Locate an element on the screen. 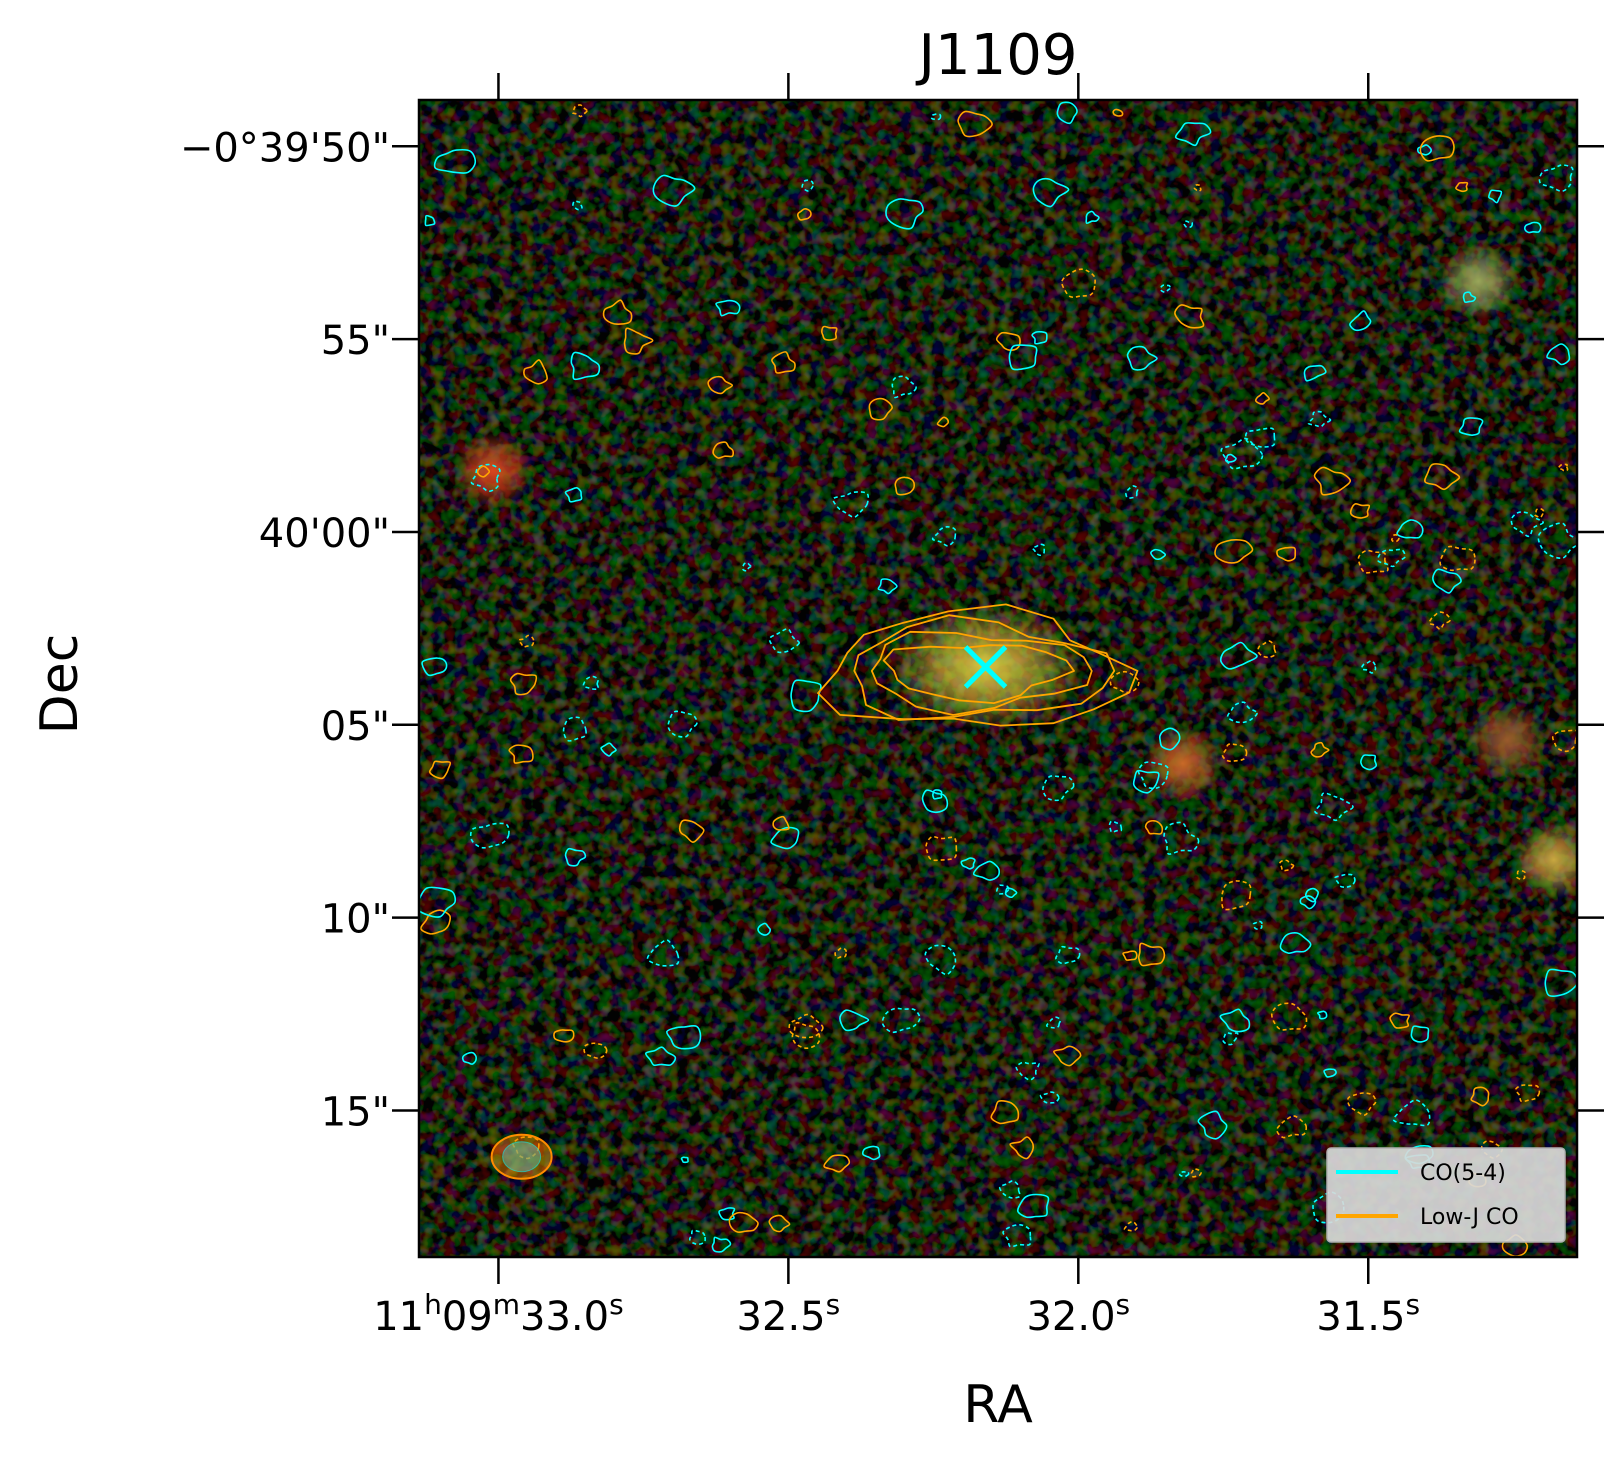  source-blob is located at coordinates (492, 470).